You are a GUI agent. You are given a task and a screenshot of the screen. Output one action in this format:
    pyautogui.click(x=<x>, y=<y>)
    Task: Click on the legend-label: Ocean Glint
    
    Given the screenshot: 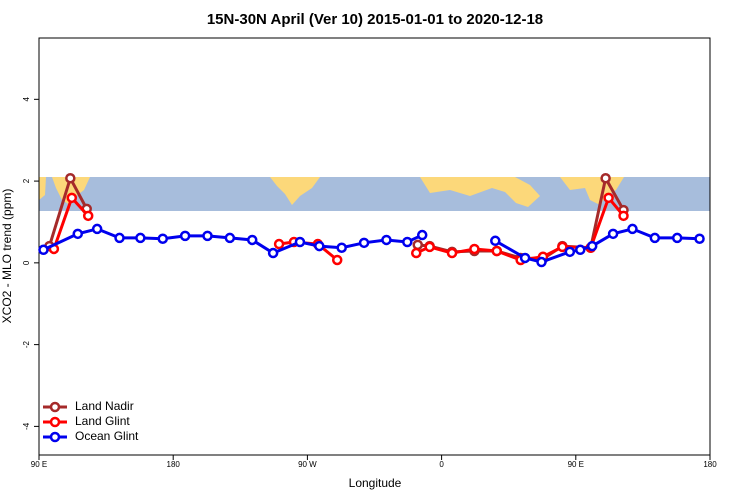 What is the action you would take?
    pyautogui.click(x=107, y=436)
    